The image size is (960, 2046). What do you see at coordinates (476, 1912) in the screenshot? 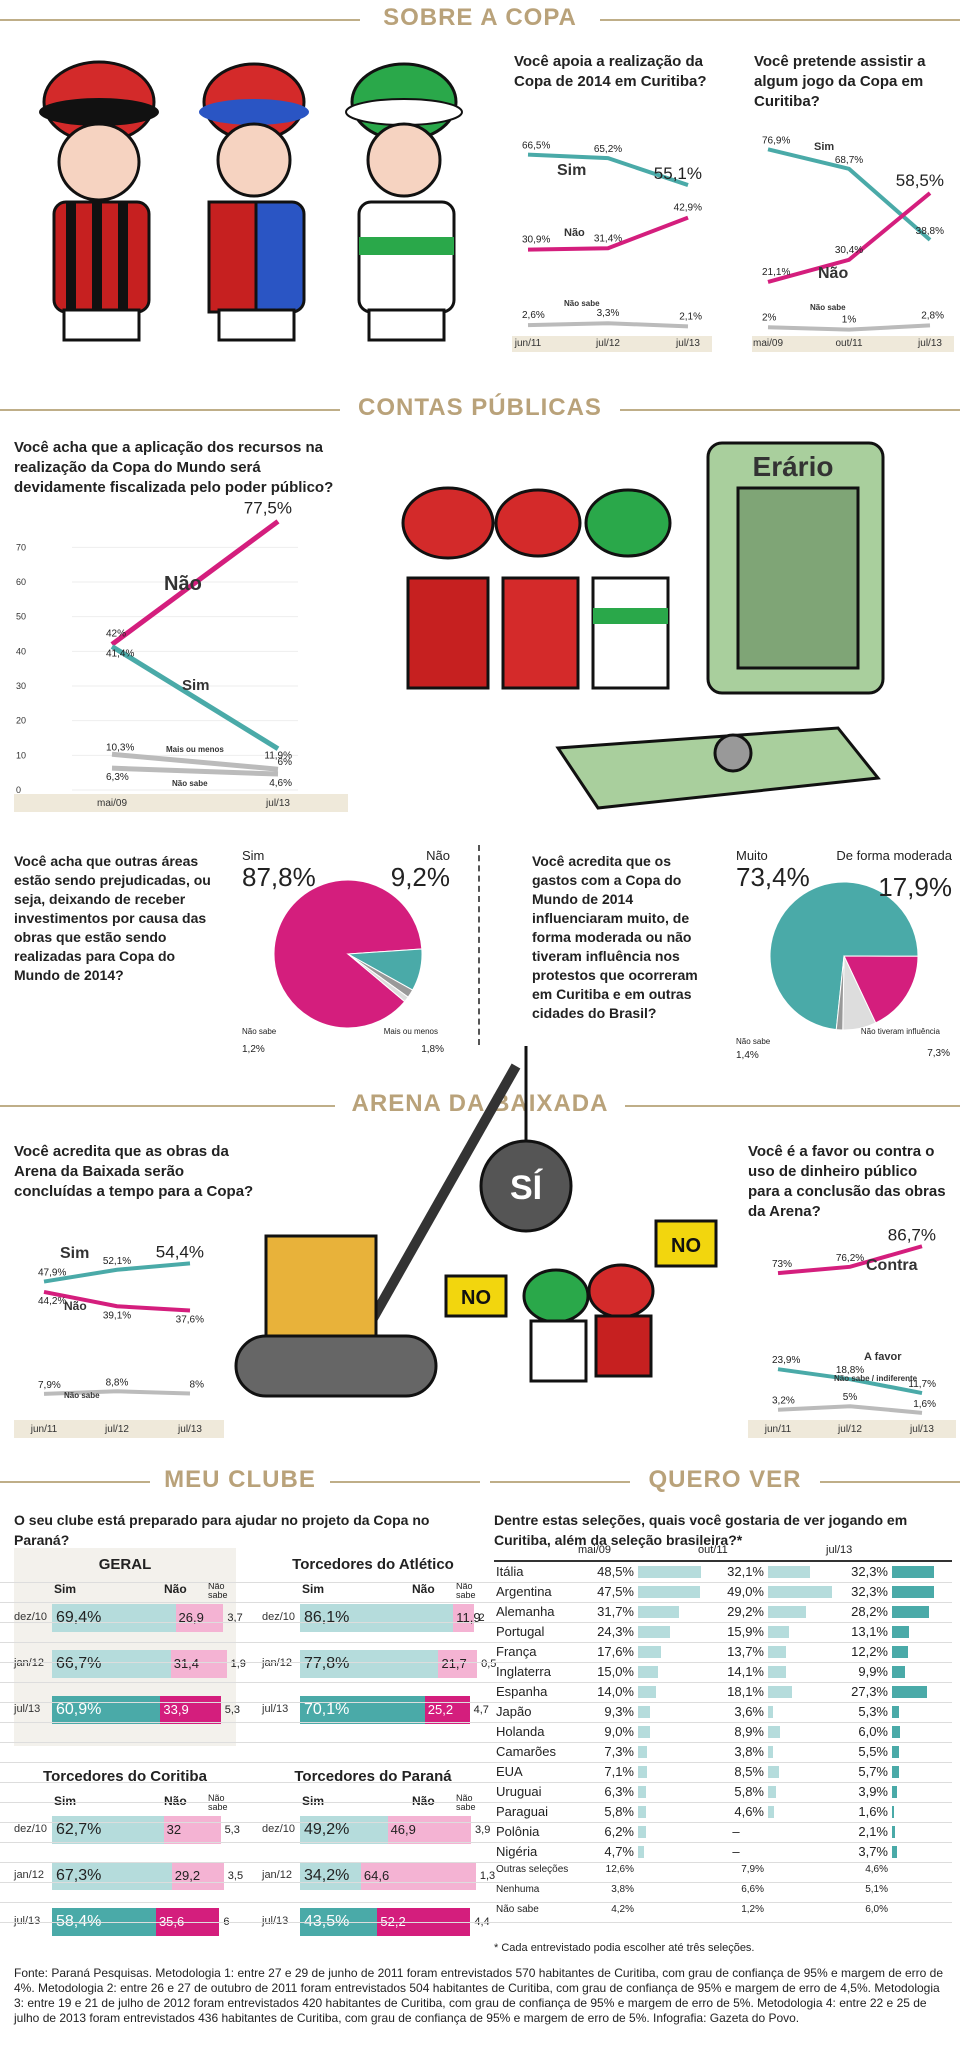
I see `team-row: Não sabe 4,2% 1,2% 6,0%` at bounding box center [476, 1912].